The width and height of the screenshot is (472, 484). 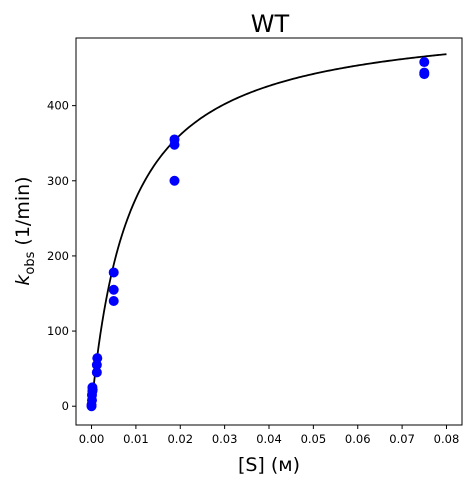 What do you see at coordinates (269, 465) in the screenshot?
I see `x-axis-label: [S] (м)` at bounding box center [269, 465].